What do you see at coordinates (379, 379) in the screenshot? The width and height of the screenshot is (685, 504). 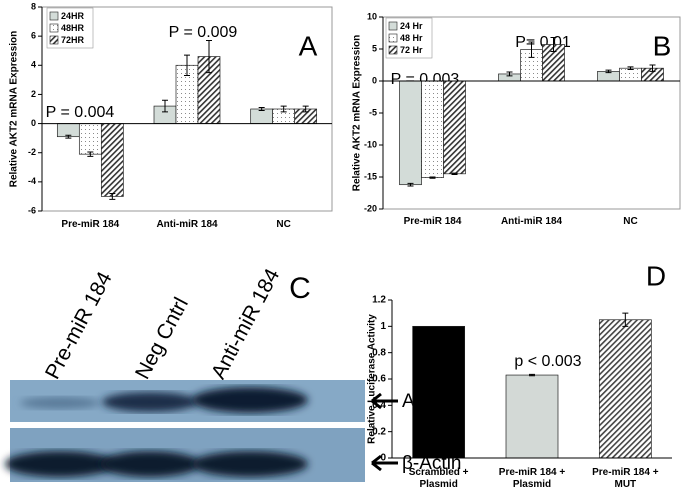 I see `y-tick-label: 0.6` at bounding box center [379, 379].